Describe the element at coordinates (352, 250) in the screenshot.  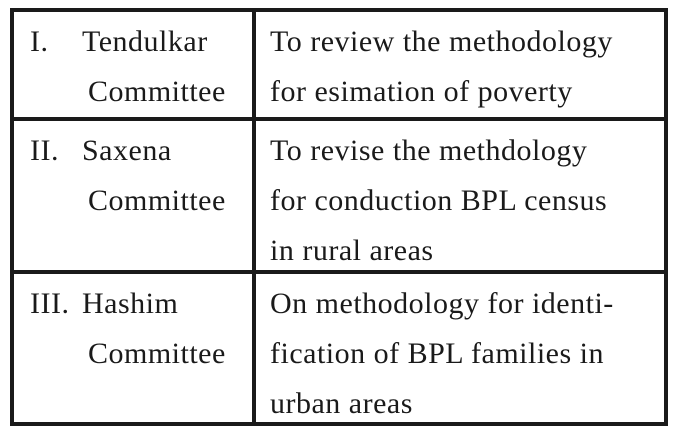
I see `purpose-line: in rural areas` at that location.